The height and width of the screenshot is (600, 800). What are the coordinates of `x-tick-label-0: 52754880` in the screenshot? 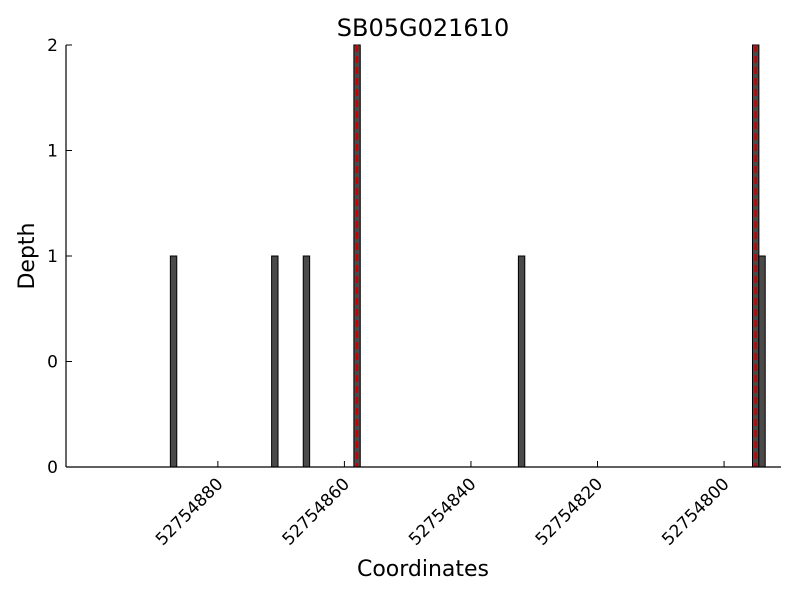 It's located at (189, 511).